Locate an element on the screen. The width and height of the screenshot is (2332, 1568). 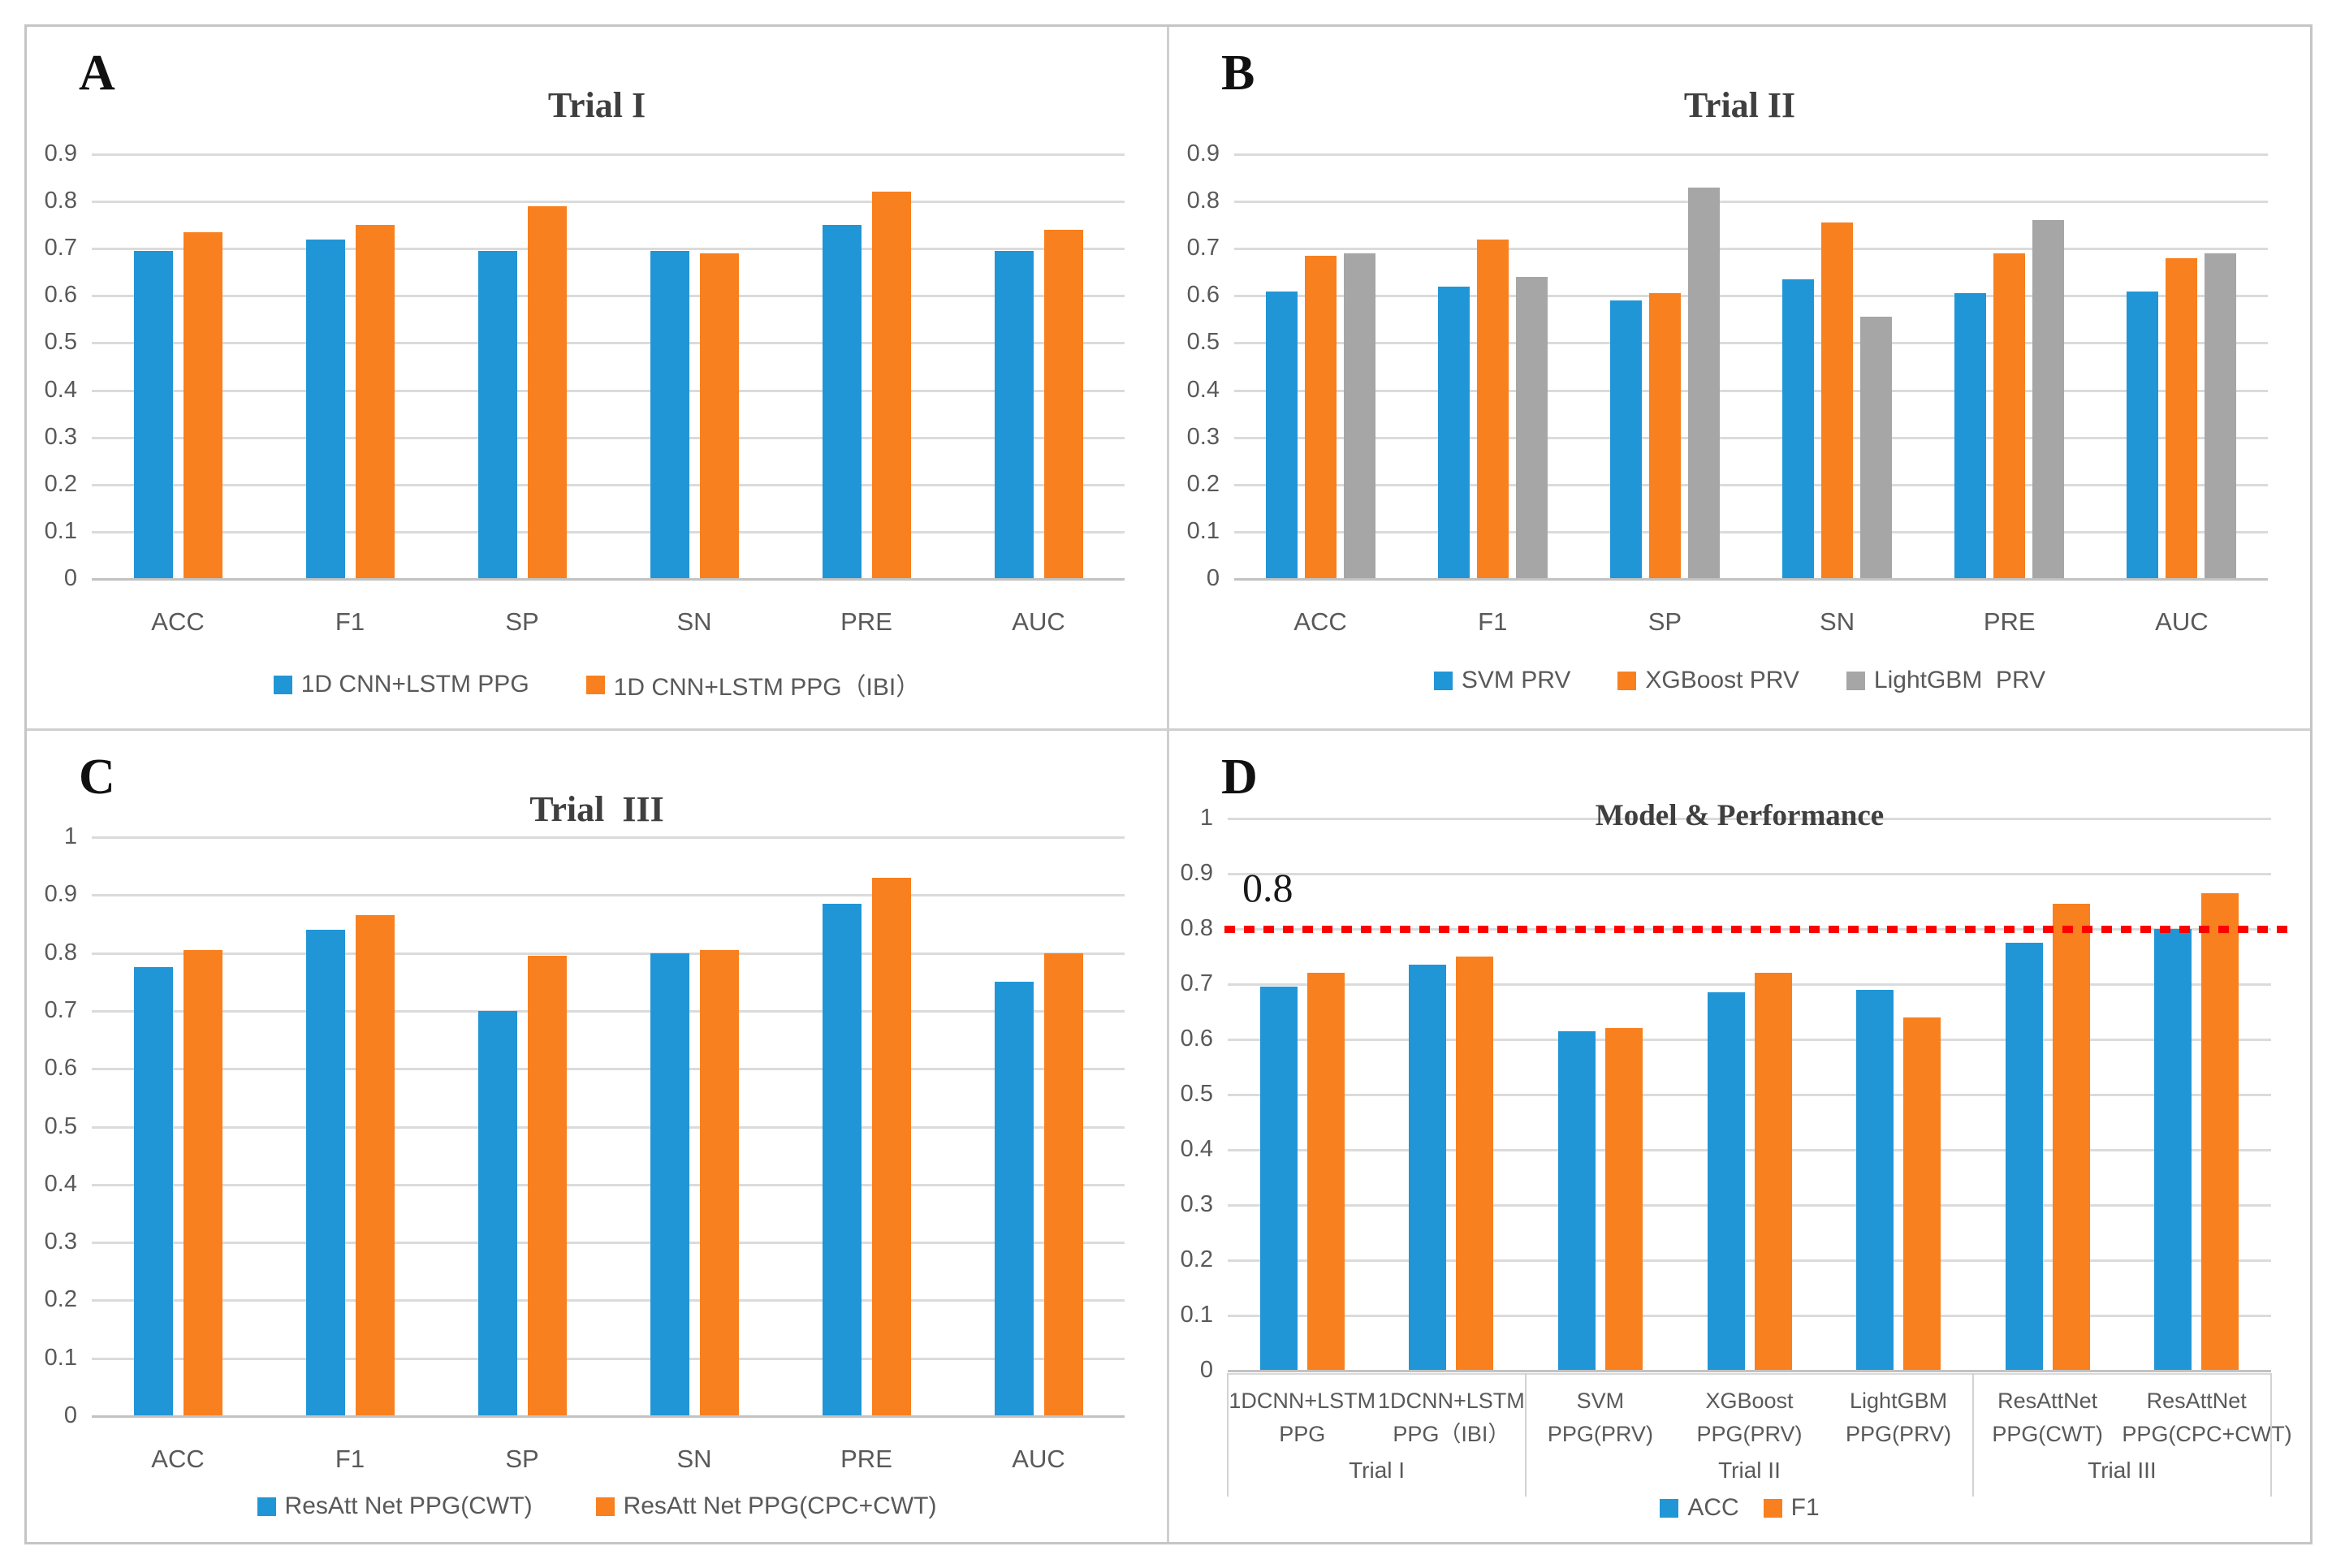
legend-label: 1D CNN+LSTM PPG is located at coordinates (414, 684).